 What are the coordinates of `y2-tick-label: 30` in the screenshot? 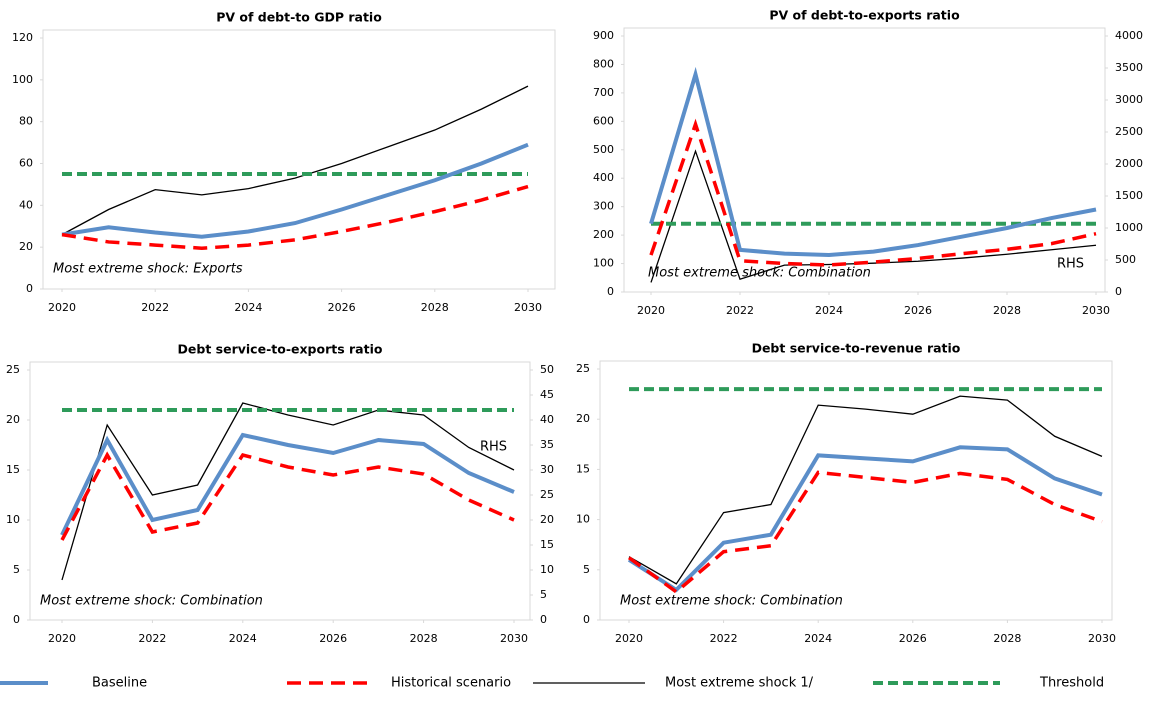 It's located at (547, 469).